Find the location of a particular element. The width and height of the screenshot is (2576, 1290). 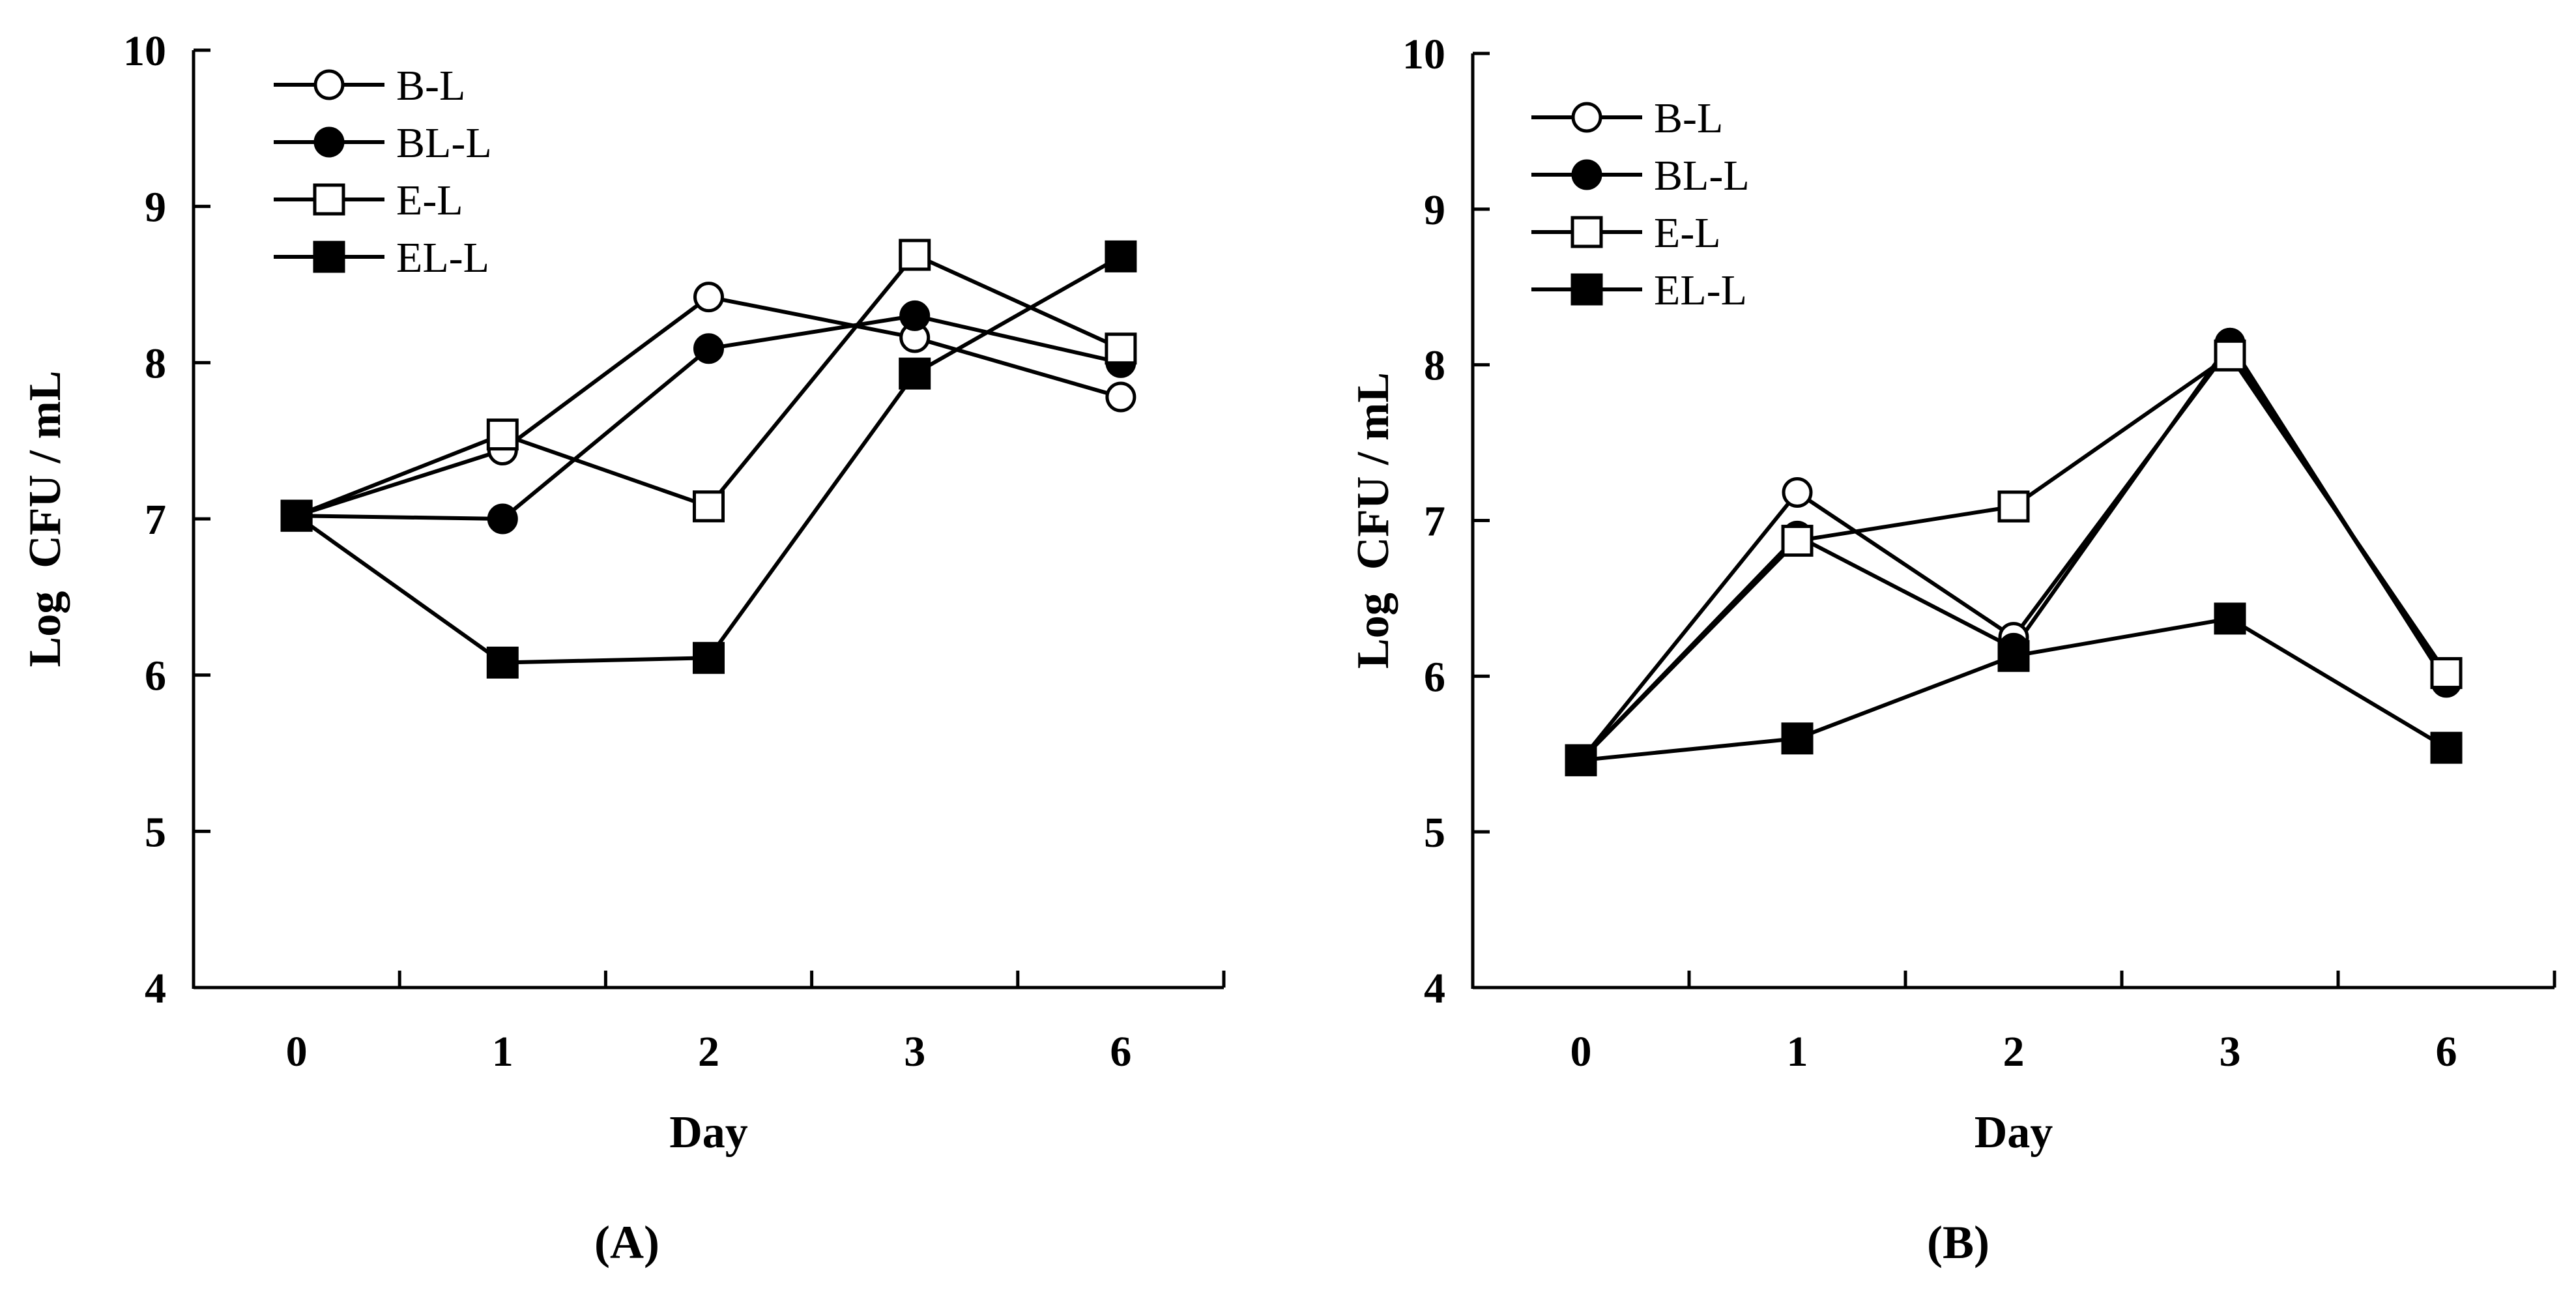

series-e-l is located at coordinates (2013, 557).